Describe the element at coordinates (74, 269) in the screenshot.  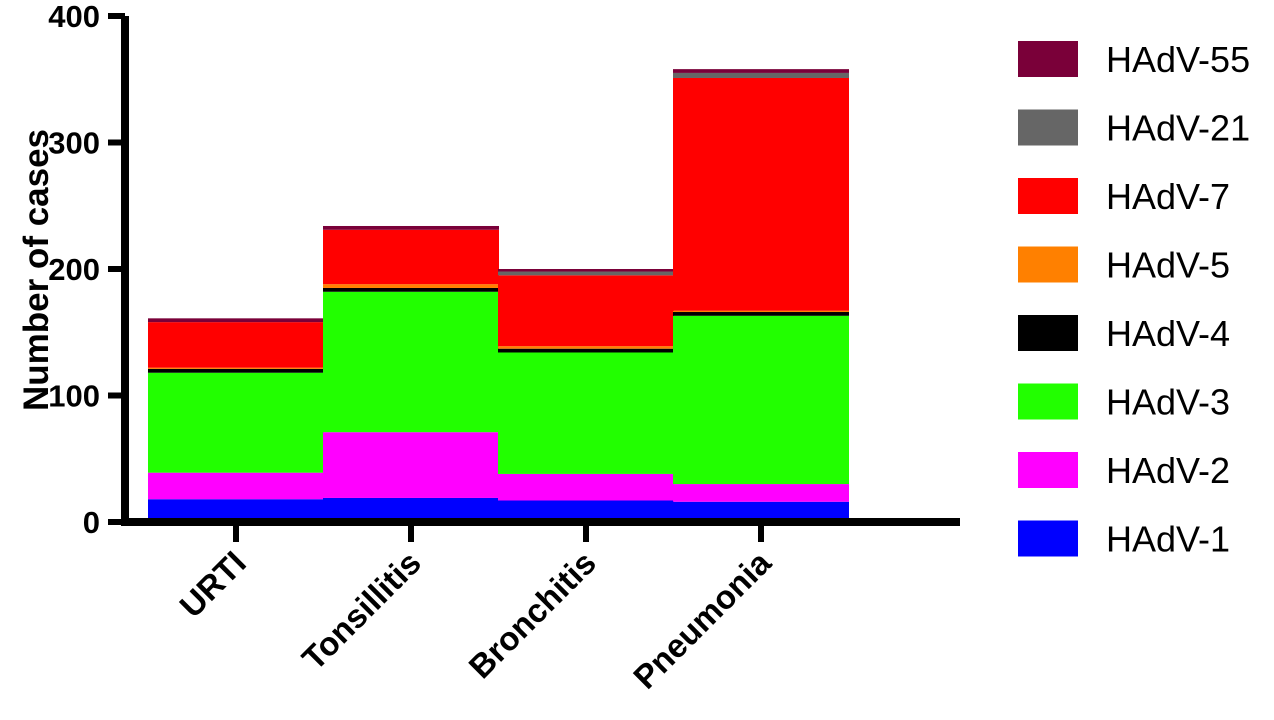
I see `y-tick-label: 200` at that location.